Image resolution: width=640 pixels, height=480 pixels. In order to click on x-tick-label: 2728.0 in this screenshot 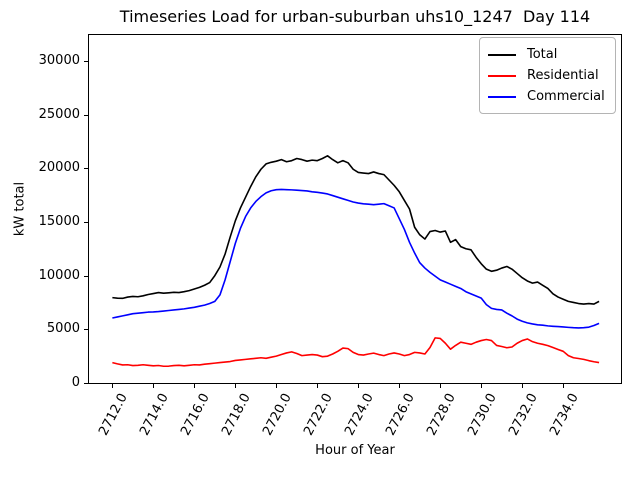, I will do `click(441, 415)`.